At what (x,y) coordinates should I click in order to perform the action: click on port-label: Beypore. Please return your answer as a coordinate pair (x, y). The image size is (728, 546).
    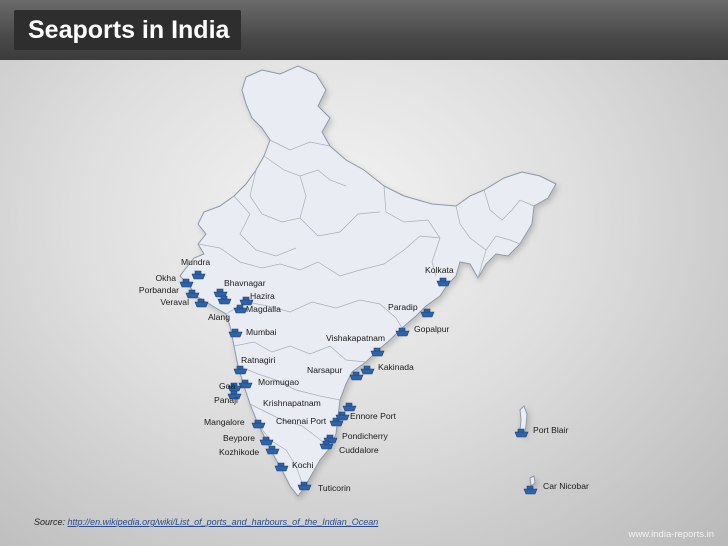
    Looking at the image, I should click on (239, 438).